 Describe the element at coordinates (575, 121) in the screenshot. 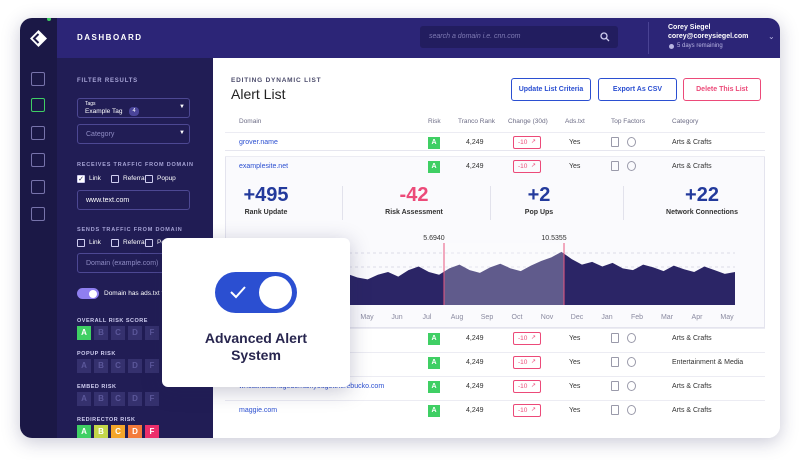

I see `column-header: Ads.txt` at that location.